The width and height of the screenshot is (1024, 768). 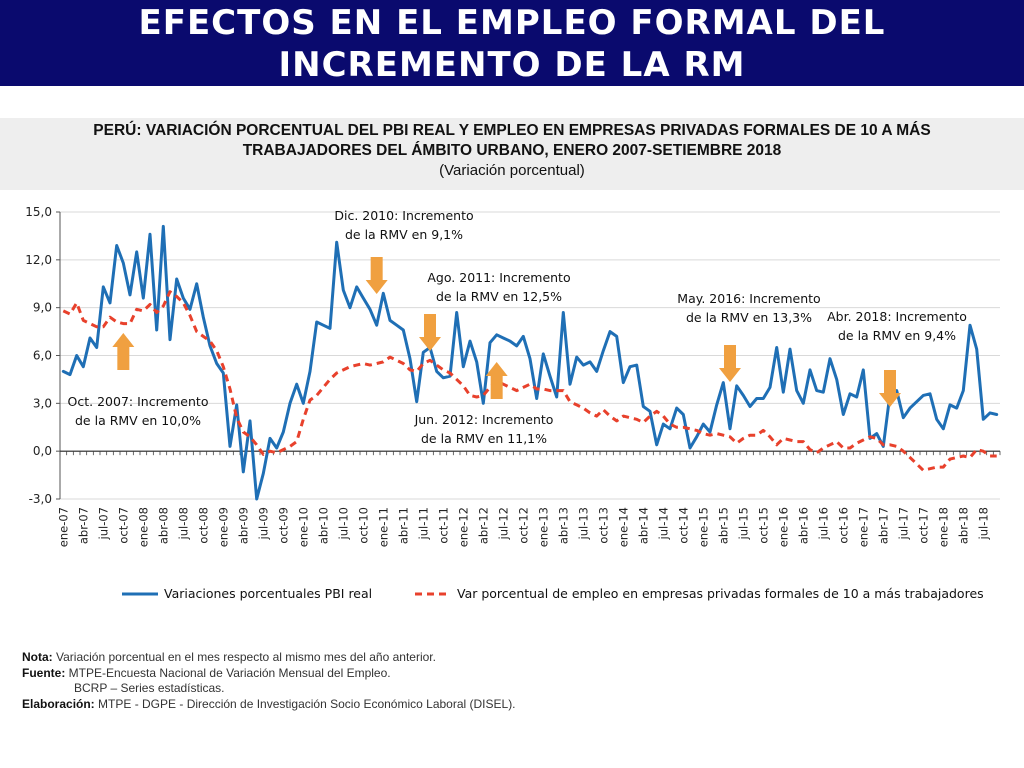 What do you see at coordinates (863, 527) in the screenshot?
I see `x-tick-label: ene-17` at bounding box center [863, 527].